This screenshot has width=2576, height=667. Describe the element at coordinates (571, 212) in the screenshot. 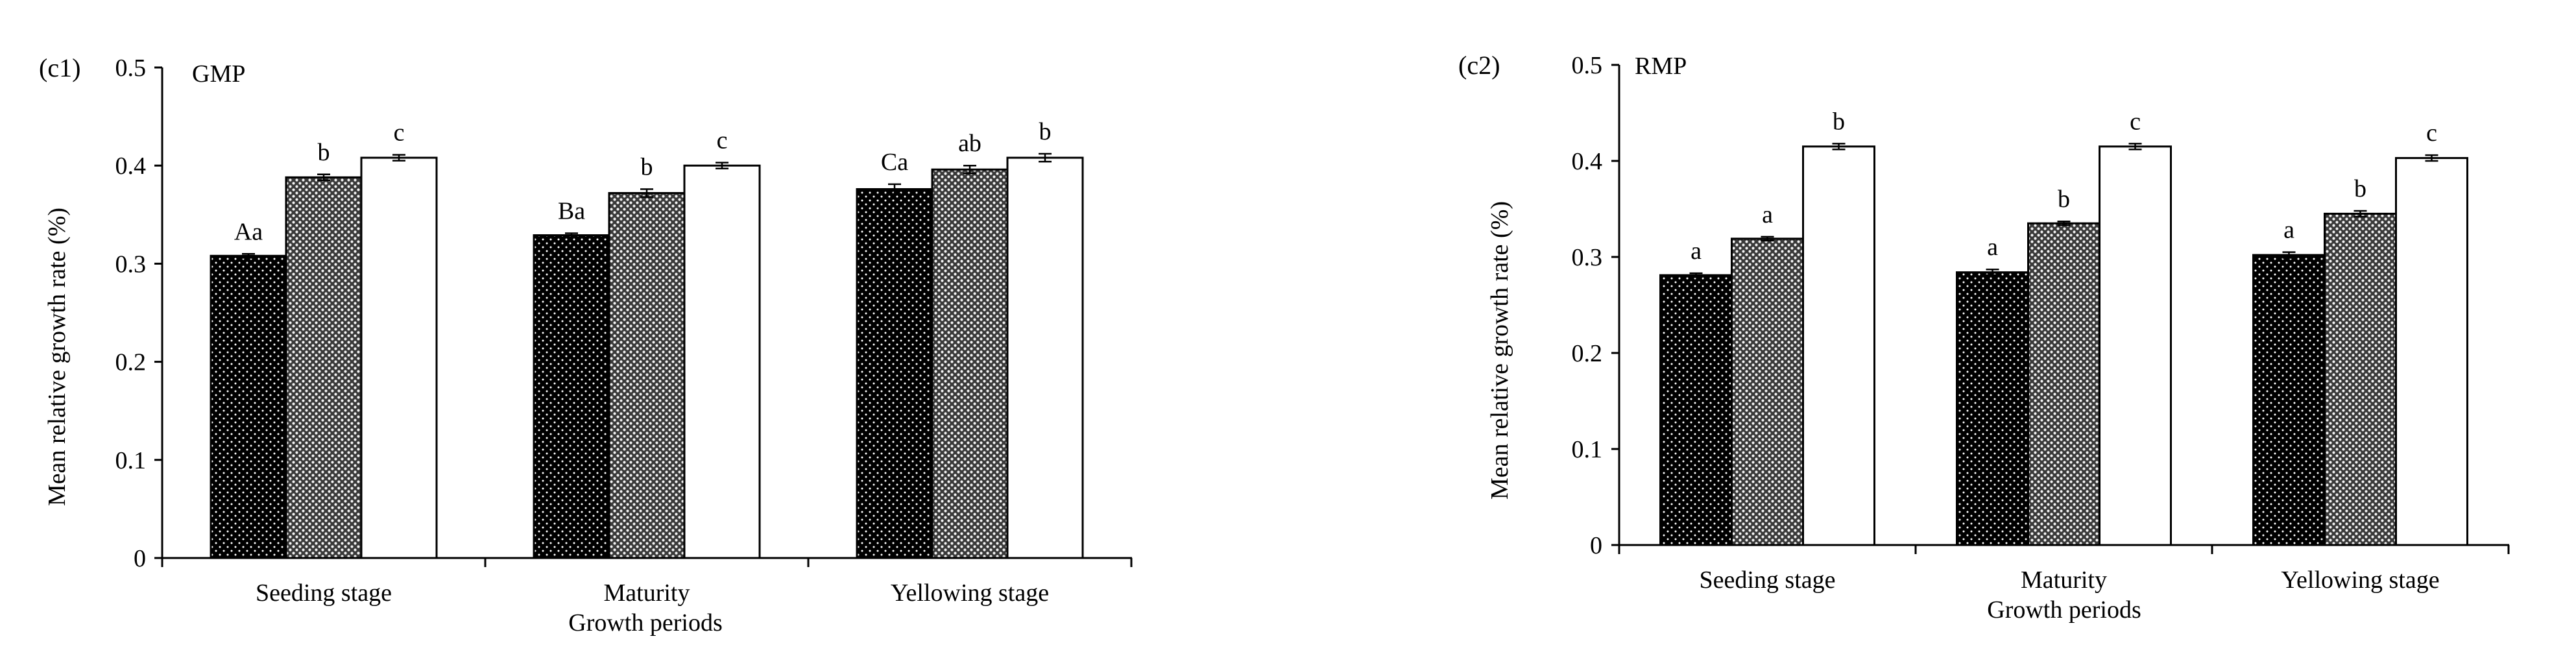

I see `significance-label: Ba` at that location.